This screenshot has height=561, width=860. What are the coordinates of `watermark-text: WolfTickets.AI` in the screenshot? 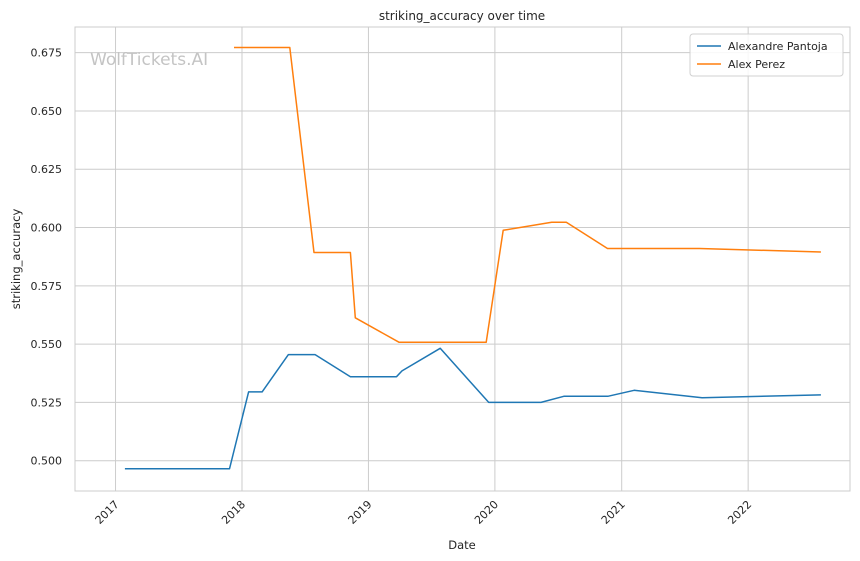 It's located at (149, 60).